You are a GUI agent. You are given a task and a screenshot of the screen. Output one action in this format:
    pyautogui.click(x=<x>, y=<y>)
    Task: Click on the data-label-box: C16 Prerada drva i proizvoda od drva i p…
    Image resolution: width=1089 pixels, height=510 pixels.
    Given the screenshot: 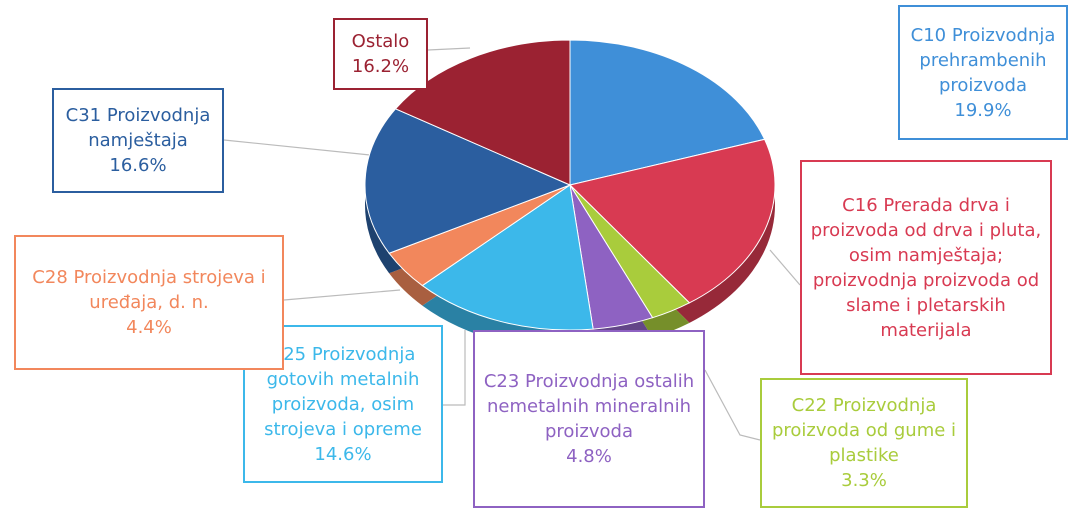 What is the action you would take?
    pyautogui.click(x=926, y=267)
    